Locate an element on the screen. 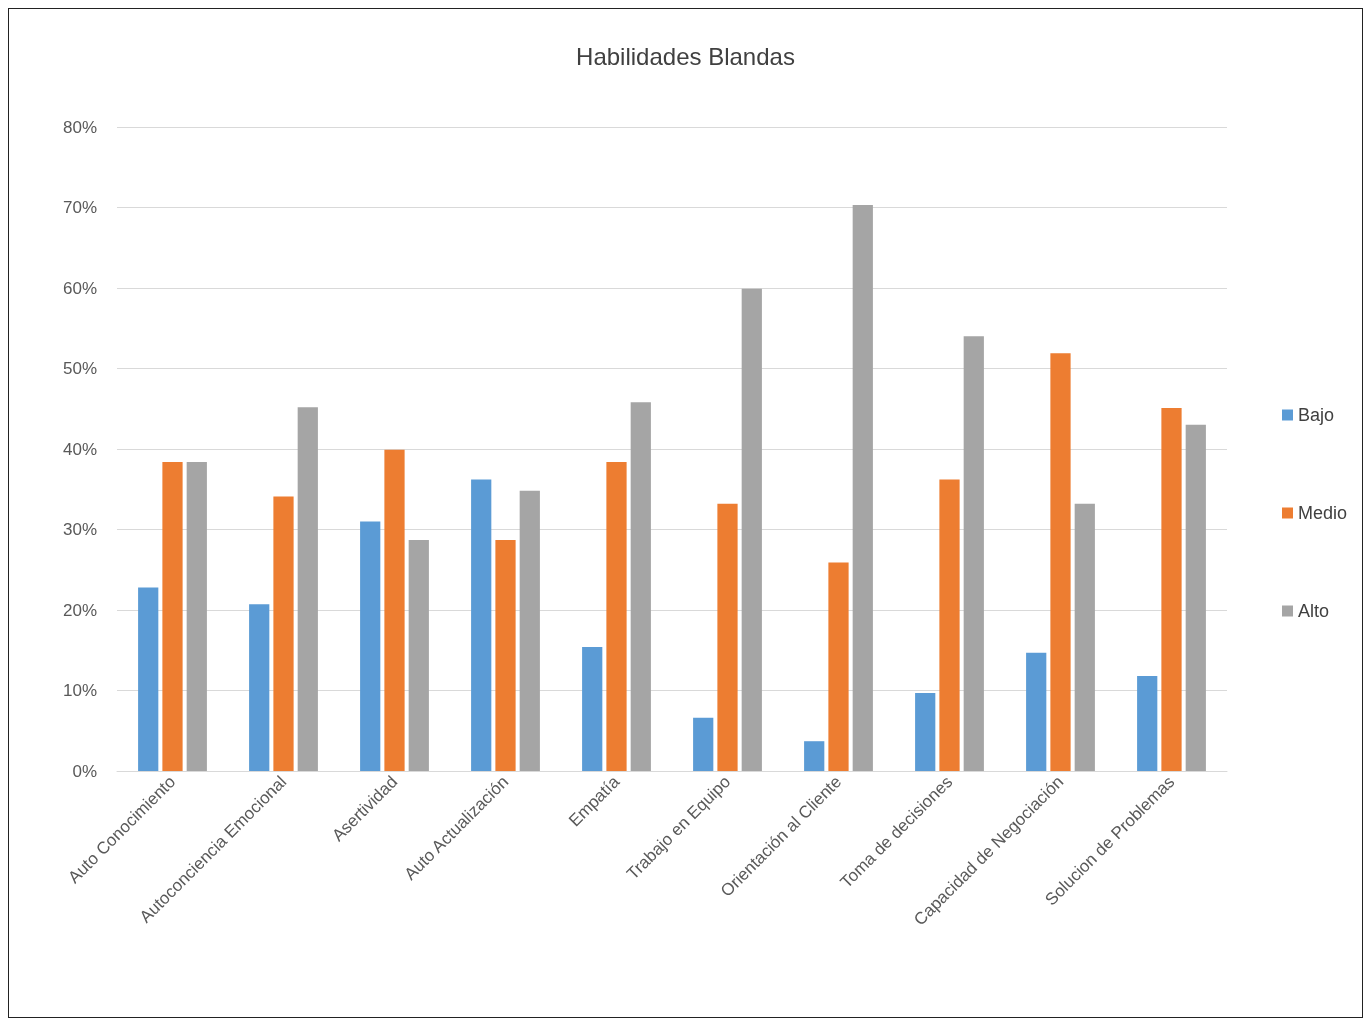 This screenshot has height=1026, width=1371. y-tick-label: 70% is located at coordinates (79, 207).